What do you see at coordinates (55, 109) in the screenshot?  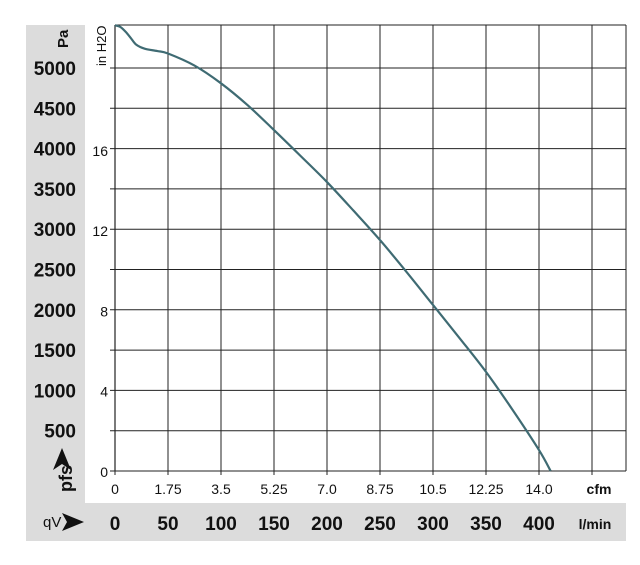 I see `y-tick-label: 4500` at bounding box center [55, 109].